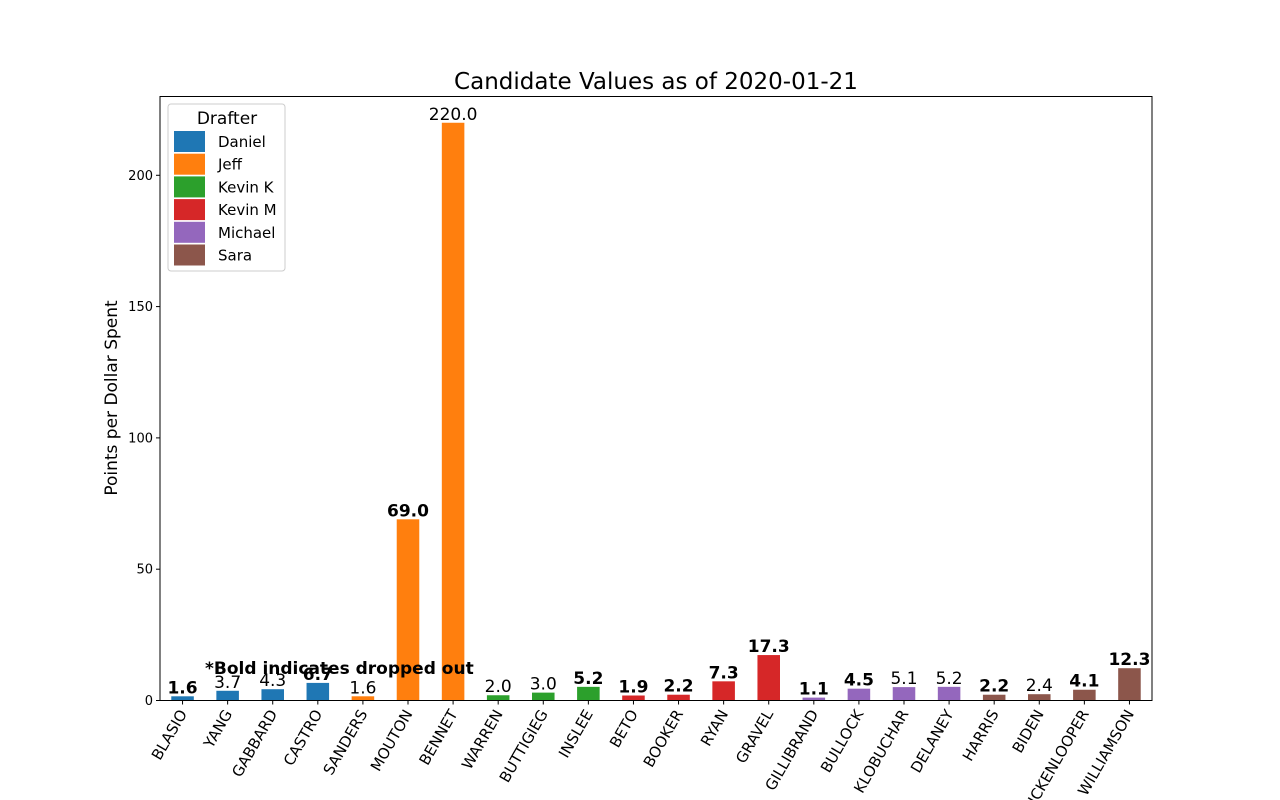  I want to click on value-label-mouton: 69.0, so click(408, 511).